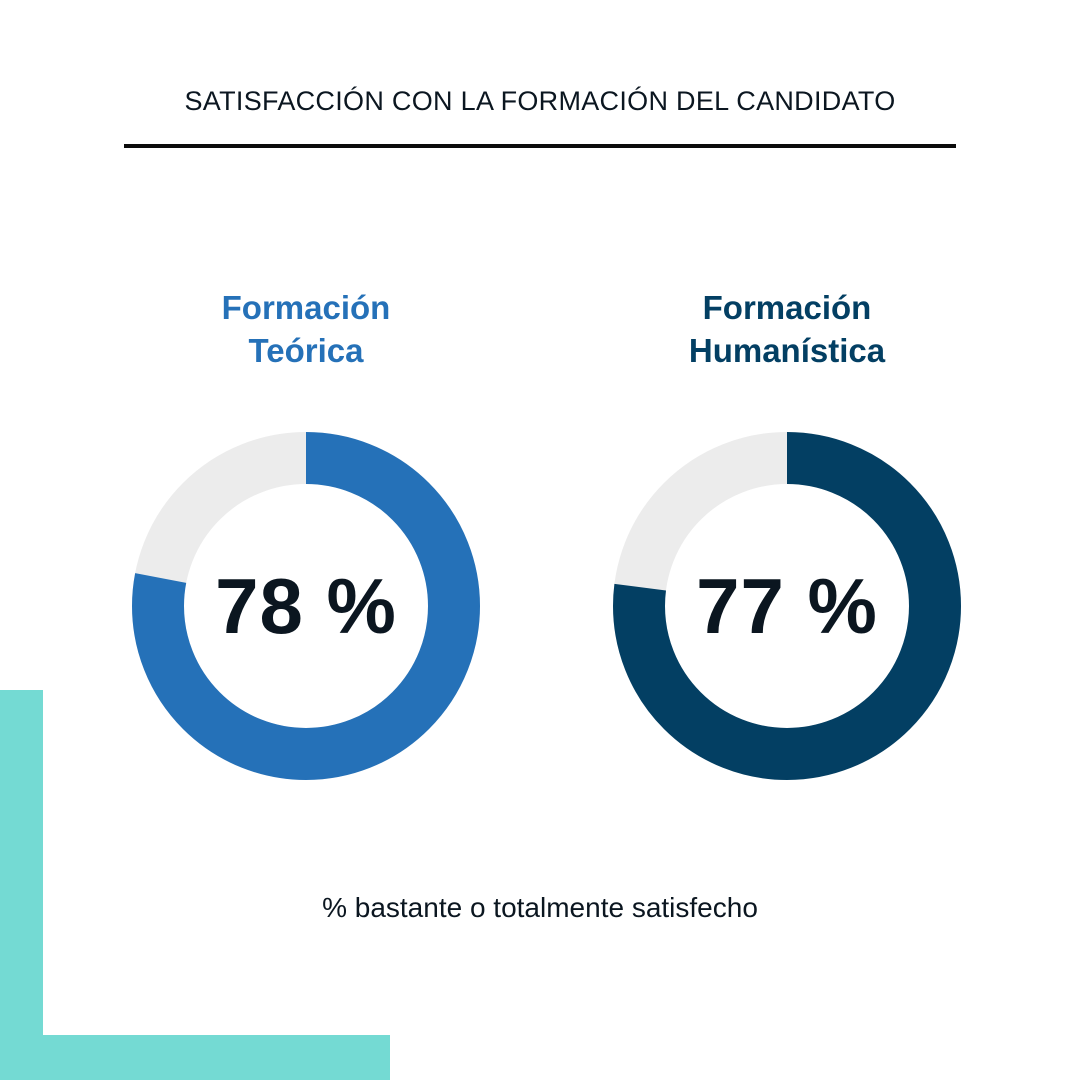 Image resolution: width=1080 pixels, height=1080 pixels. I want to click on decorative-corner-vertical, so click(21, 885).